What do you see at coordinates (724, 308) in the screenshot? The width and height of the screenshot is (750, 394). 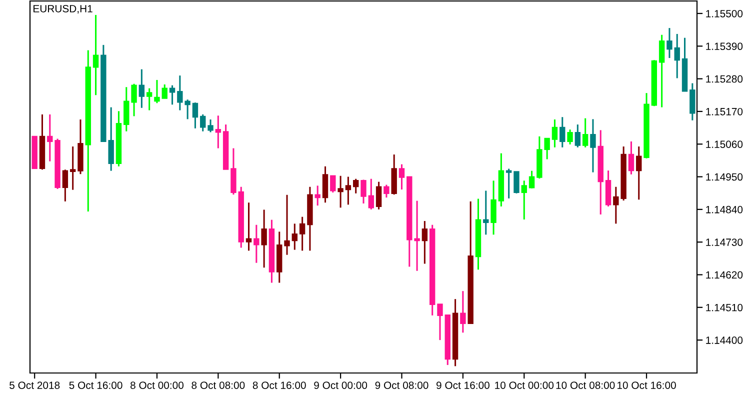 I see `y-tick-label: 1.14510` at bounding box center [724, 308].